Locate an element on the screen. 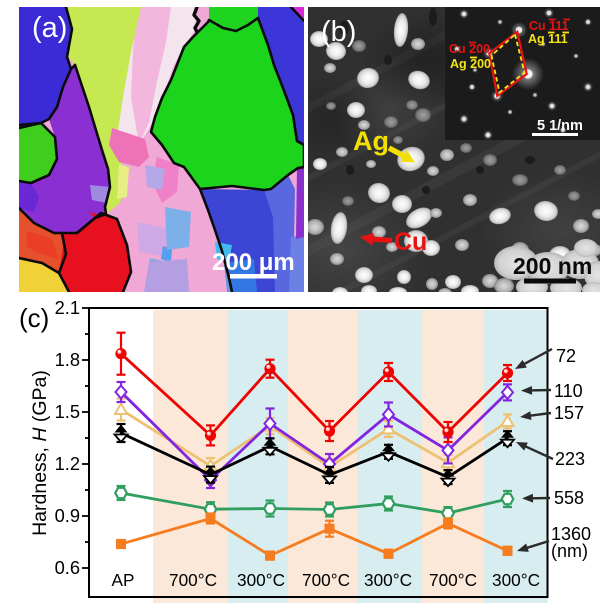 This screenshot has width=600, height=608. svg-text: AP is located at coordinates (123, 580).